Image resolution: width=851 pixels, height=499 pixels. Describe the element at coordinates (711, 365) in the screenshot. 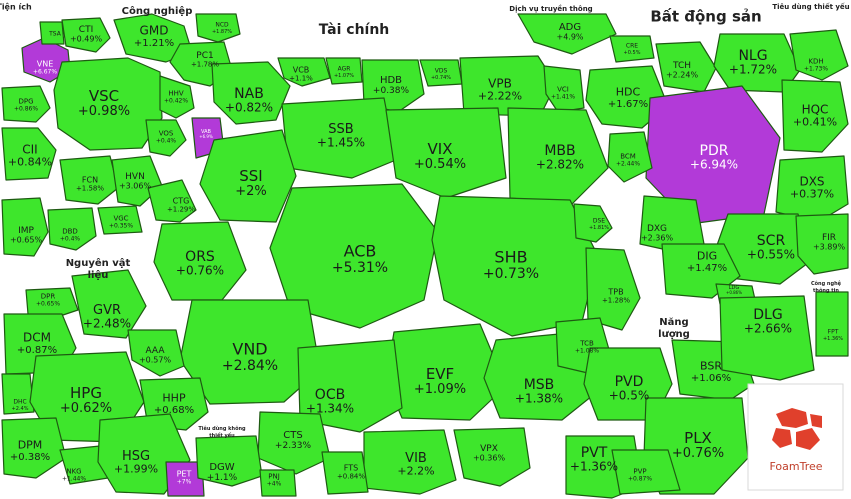

I see `stock-label-bsr: BSR` at that location.